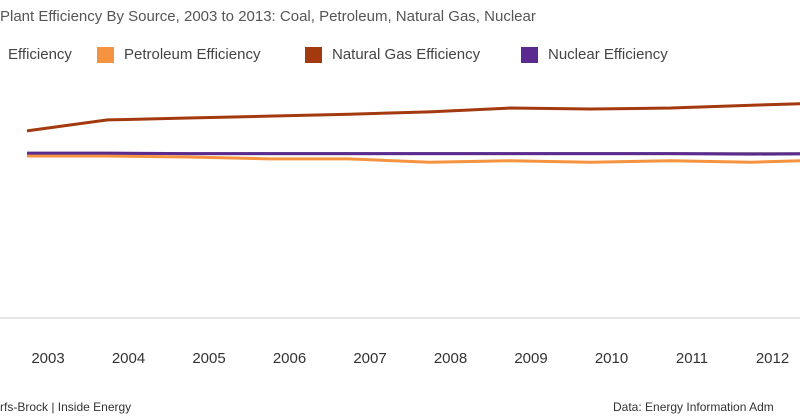 The height and width of the screenshot is (416, 800). What do you see at coordinates (128, 358) in the screenshot?
I see `x-tick-label: 2004` at bounding box center [128, 358].